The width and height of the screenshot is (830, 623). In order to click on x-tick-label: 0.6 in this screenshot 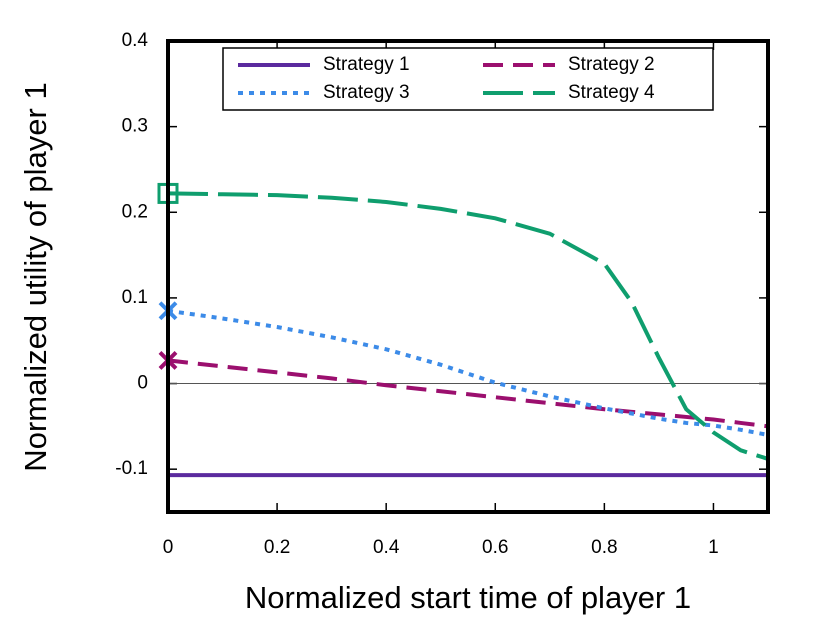, I will do `click(495, 547)`.